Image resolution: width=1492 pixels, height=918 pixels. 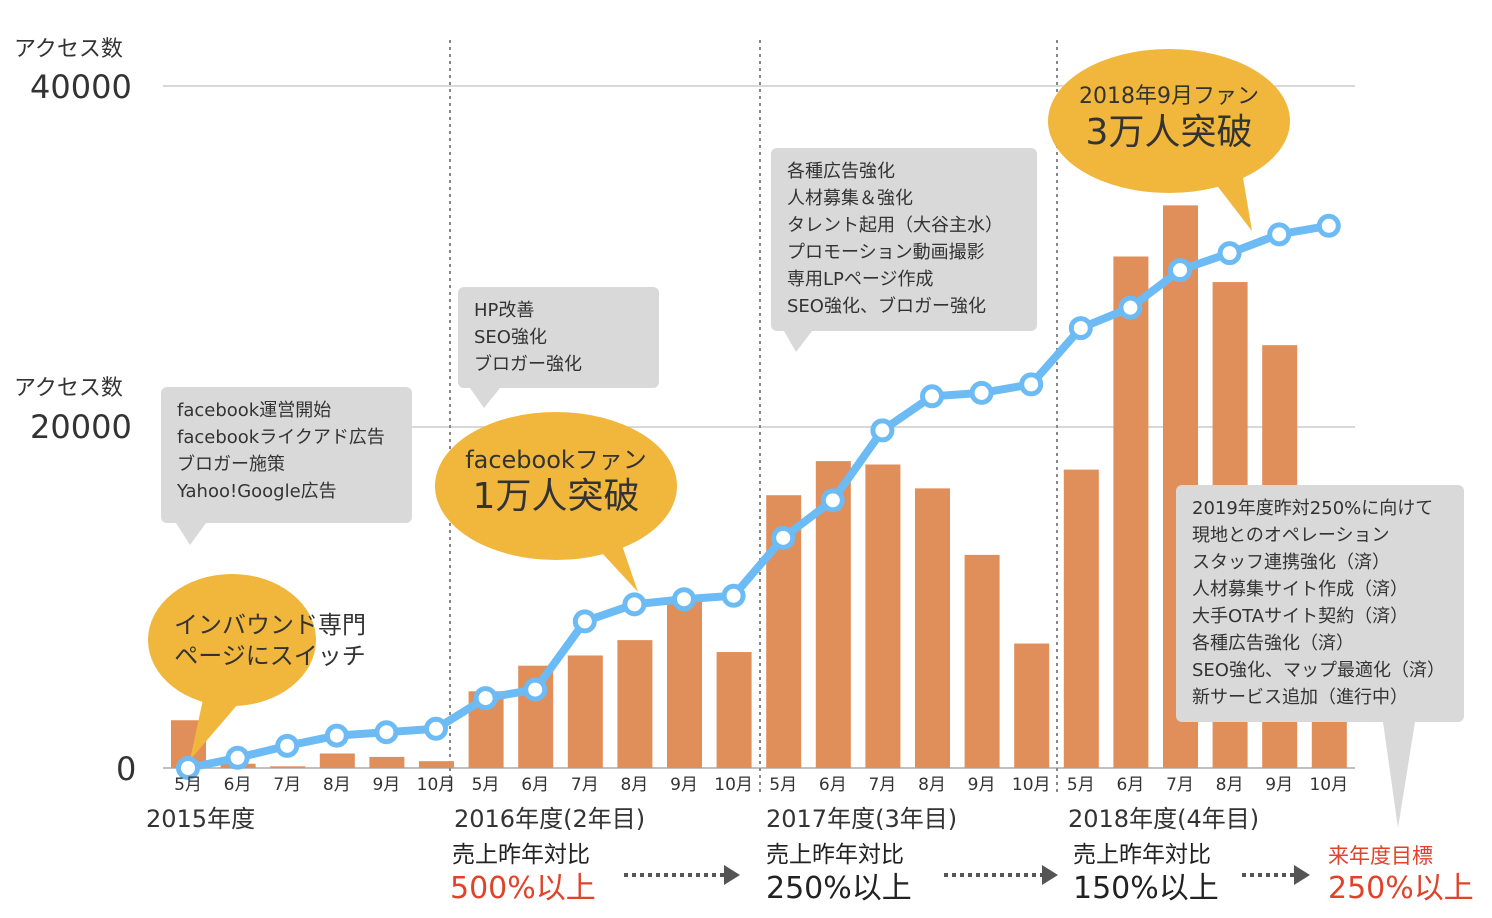 What do you see at coordinates (126, 769) in the screenshot?
I see `y-tick-0: 0` at bounding box center [126, 769].